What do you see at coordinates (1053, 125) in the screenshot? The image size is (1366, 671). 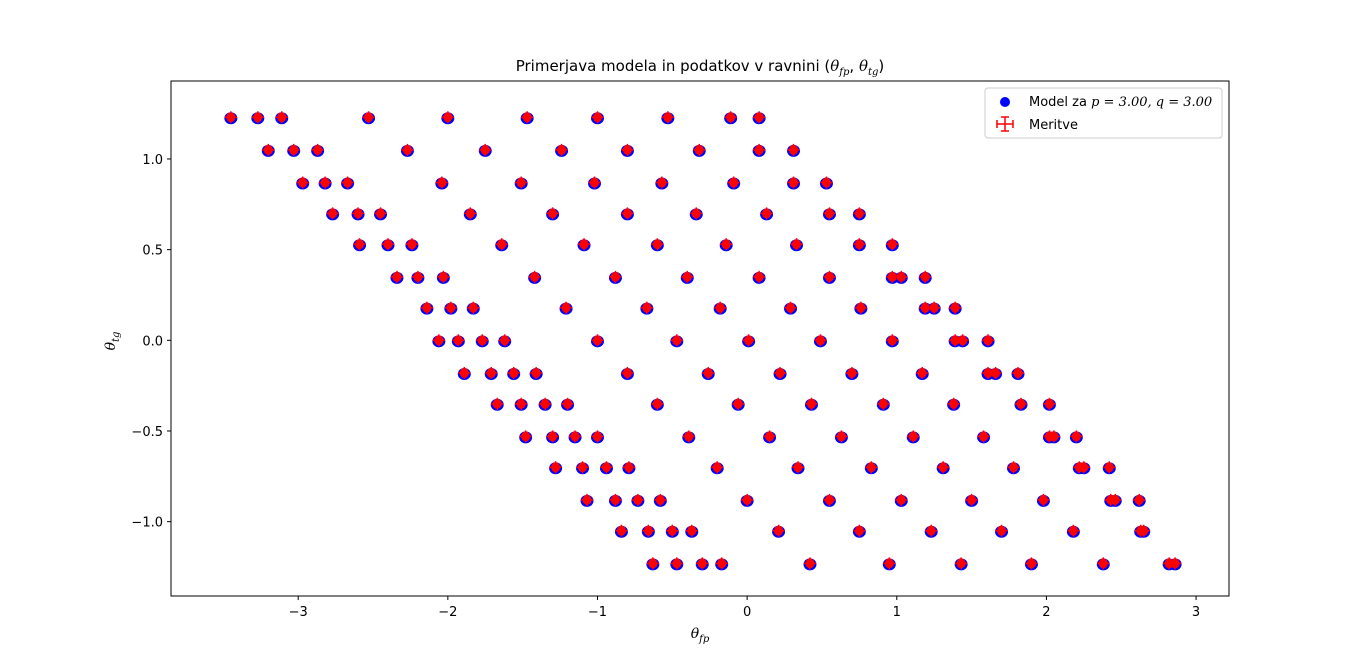 I see `legend-data-label: Meritve` at bounding box center [1053, 125].